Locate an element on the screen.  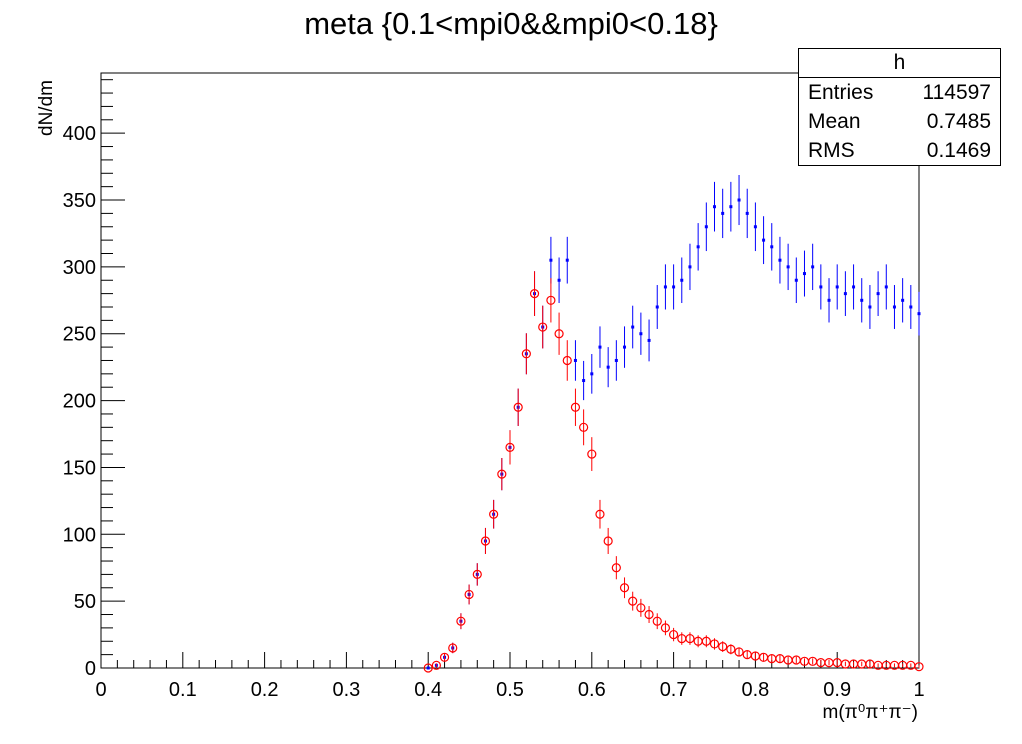
stats-box-title: h is located at coordinates (899, 63).